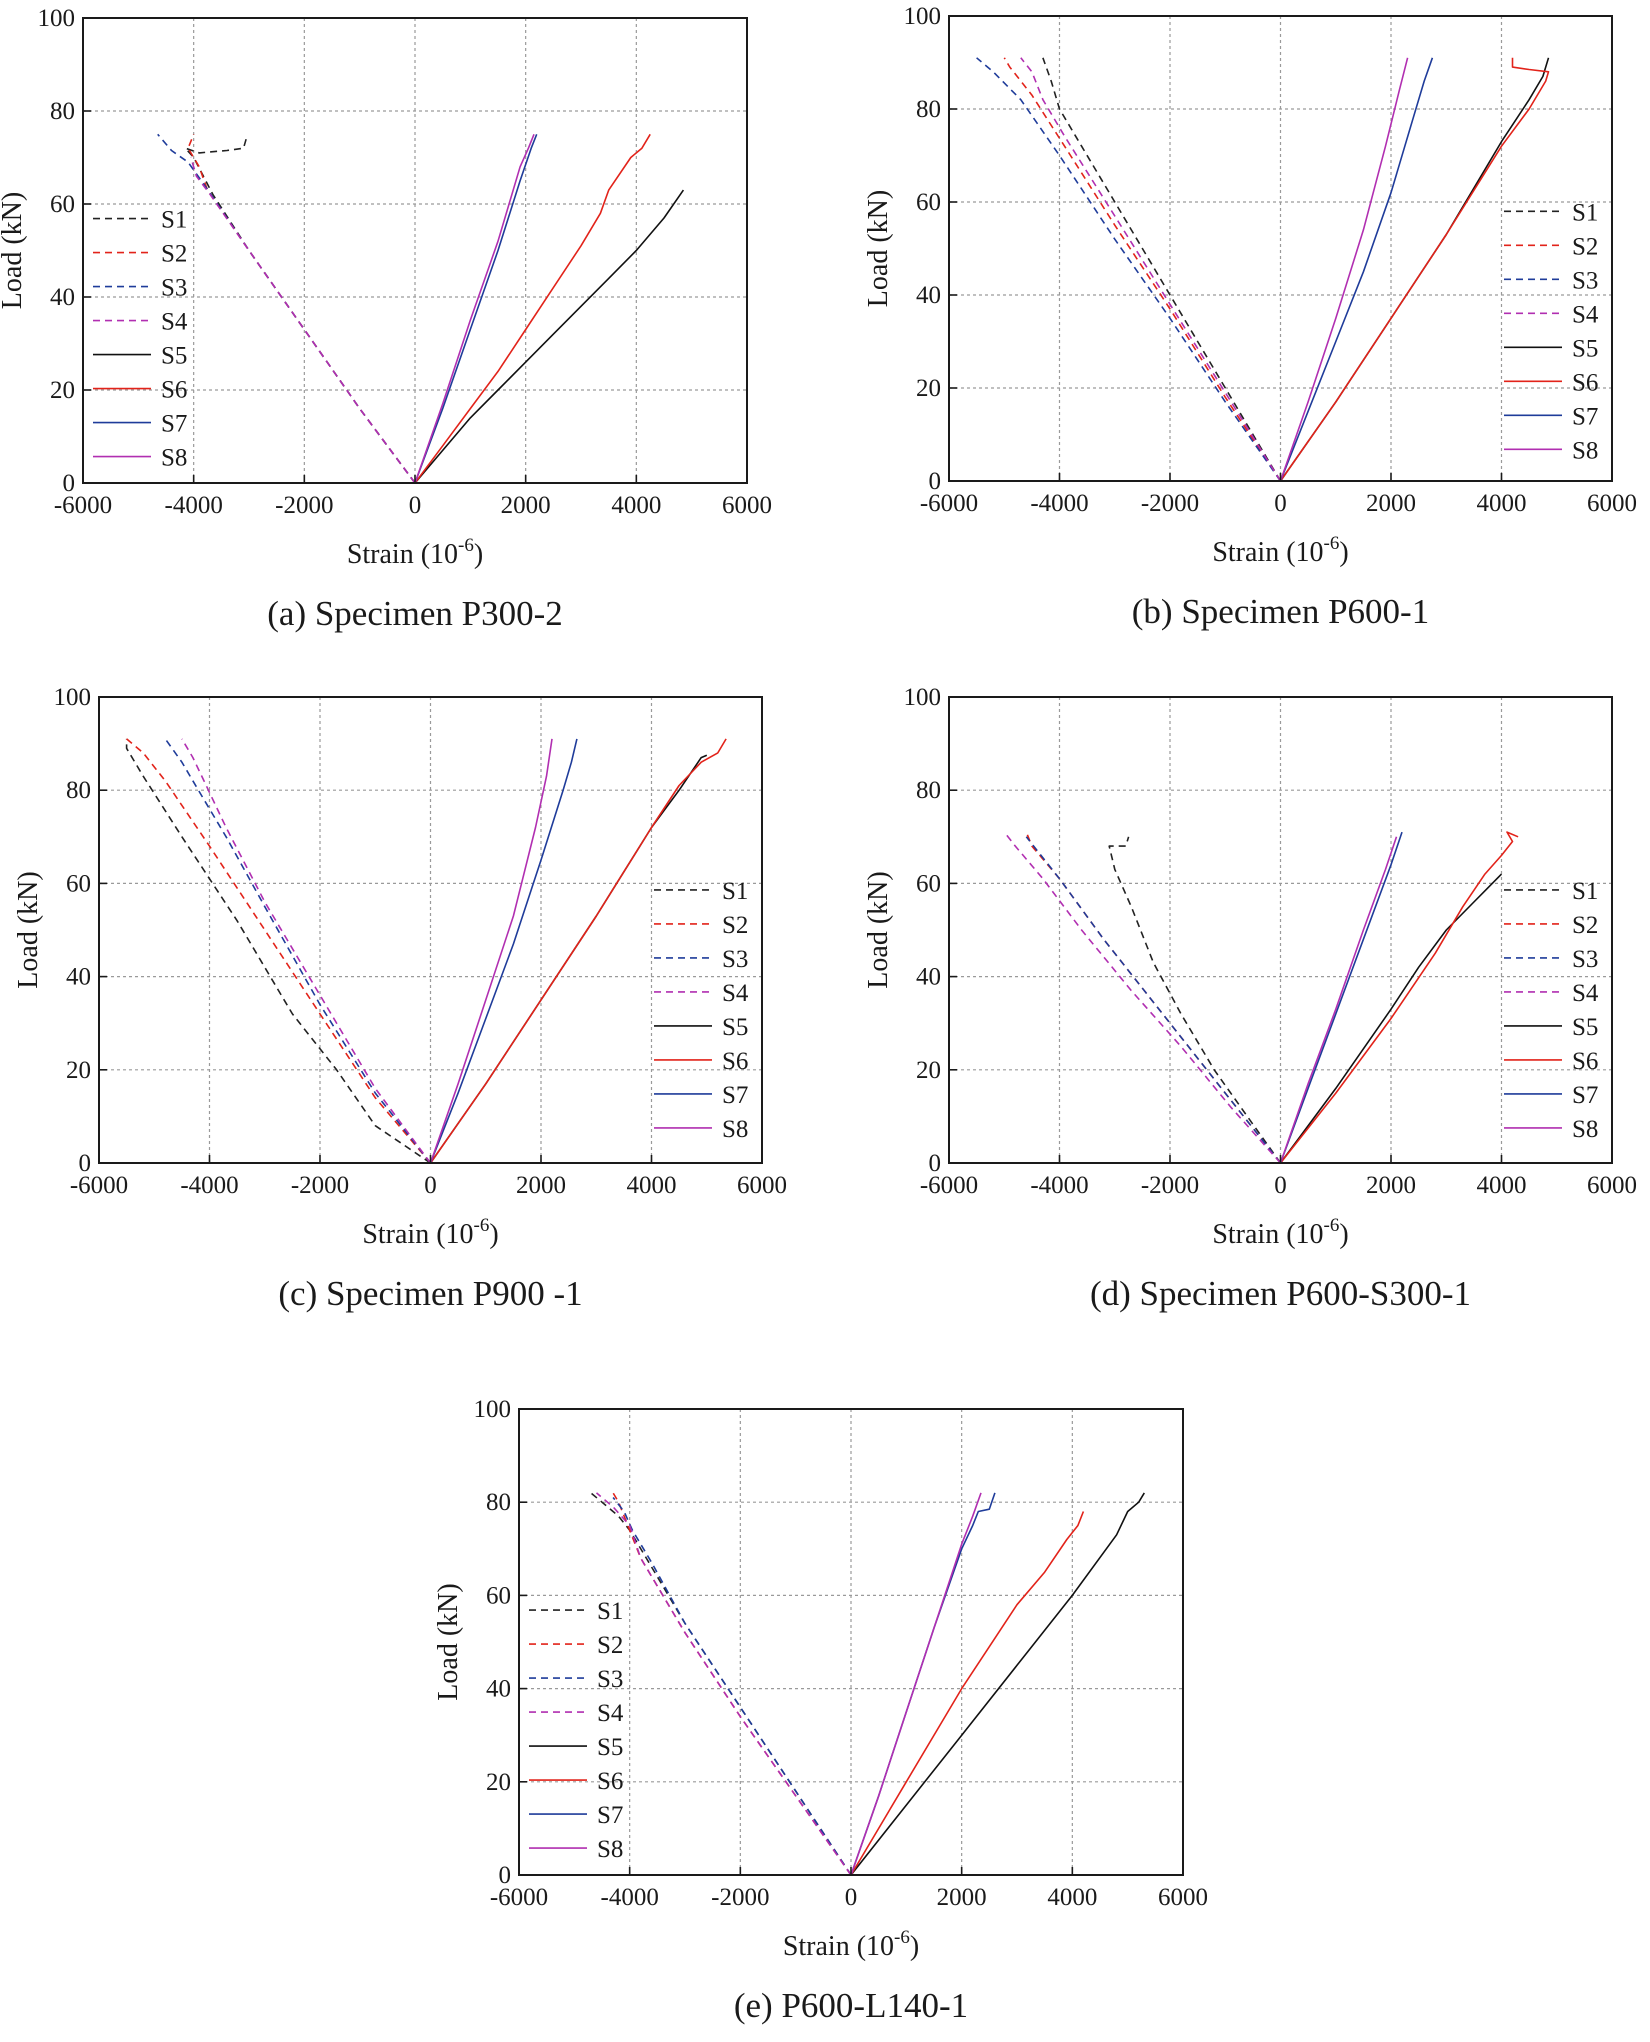  What do you see at coordinates (732, 1686) in the screenshot?
I see `series-line-s3` at bounding box center [732, 1686].